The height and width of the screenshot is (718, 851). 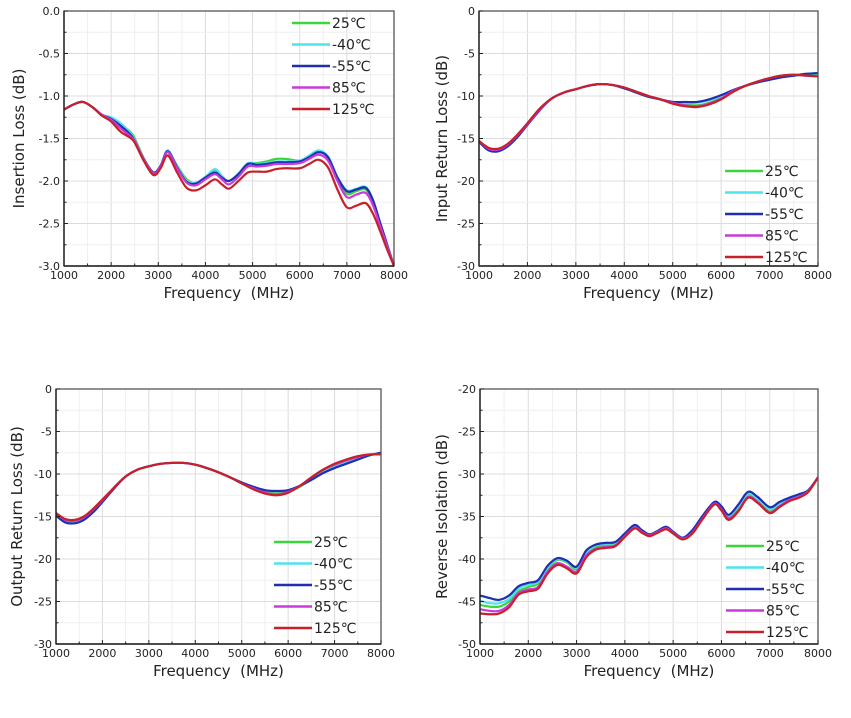 What do you see at coordinates (49, 54) in the screenshot?
I see `y-tick-label: -0.5` at bounding box center [49, 54].